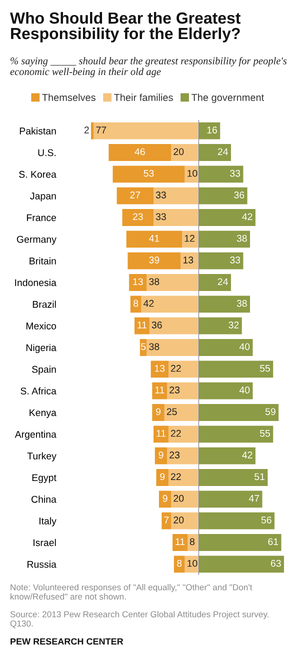  What do you see at coordinates (148, 67) in the screenshot?
I see `chart-subtitle: % saying _____ should bear the greatest responsibility for people's economic well-being in their old age` at bounding box center [148, 67].